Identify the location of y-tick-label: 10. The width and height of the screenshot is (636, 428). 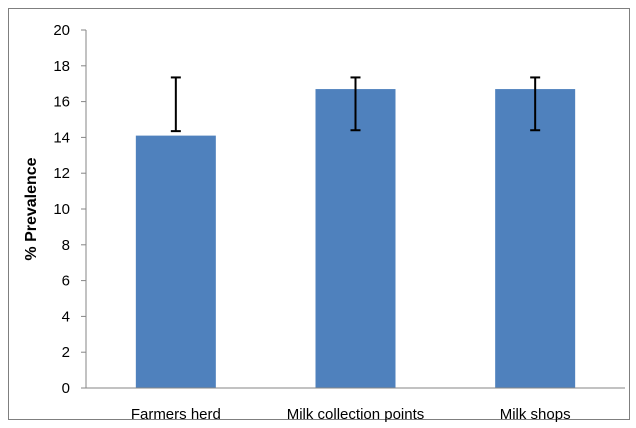
(61, 209).